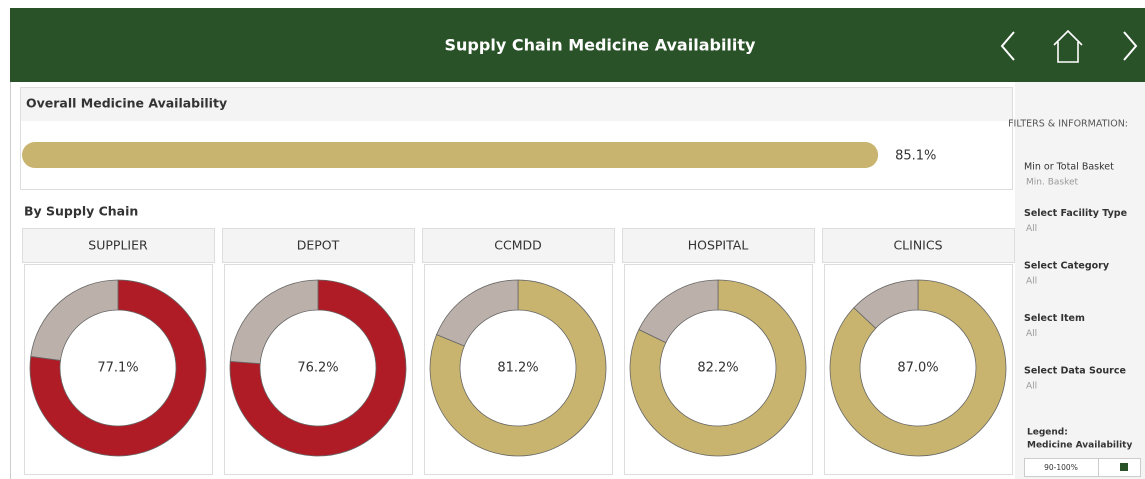 This screenshot has height=479, width=1145. I want to click on card-title: SUPPLIER, so click(118, 245).